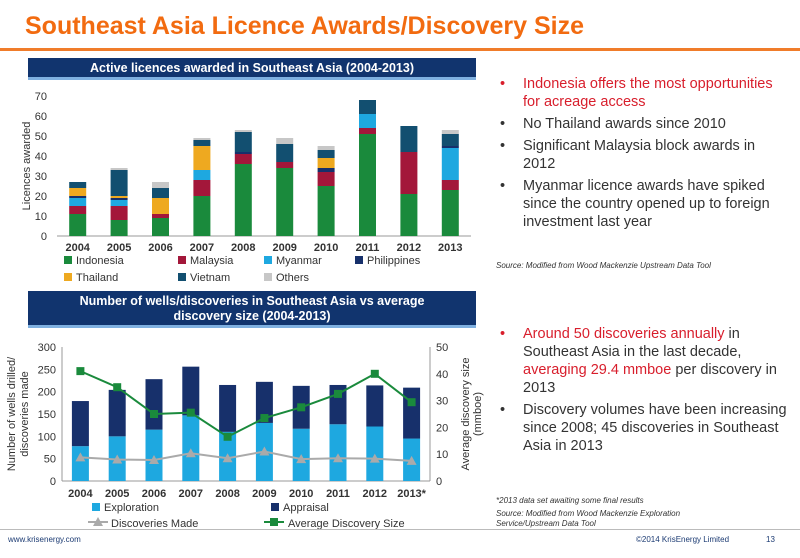 This screenshot has height=558, width=800. Describe the element at coordinates (450, 185) in the screenshot. I see `chart1-bar-malaysia-2013` at that location.